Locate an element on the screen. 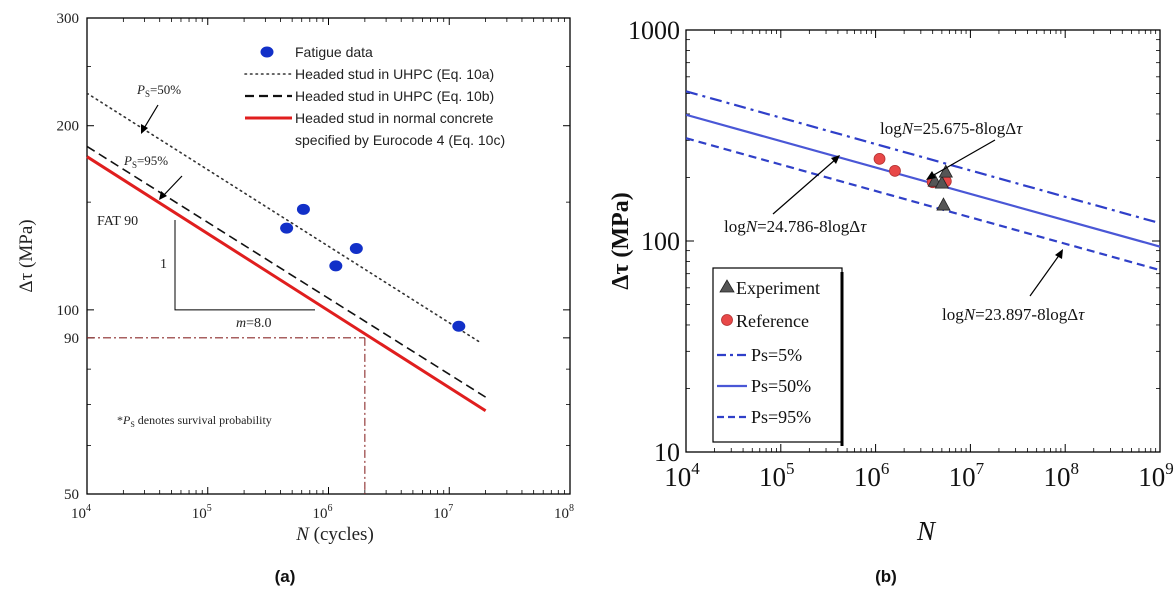 The height and width of the screenshot is (592, 1174). annotation-equation-ps95-tau: τ is located at coordinates (1081, 314).